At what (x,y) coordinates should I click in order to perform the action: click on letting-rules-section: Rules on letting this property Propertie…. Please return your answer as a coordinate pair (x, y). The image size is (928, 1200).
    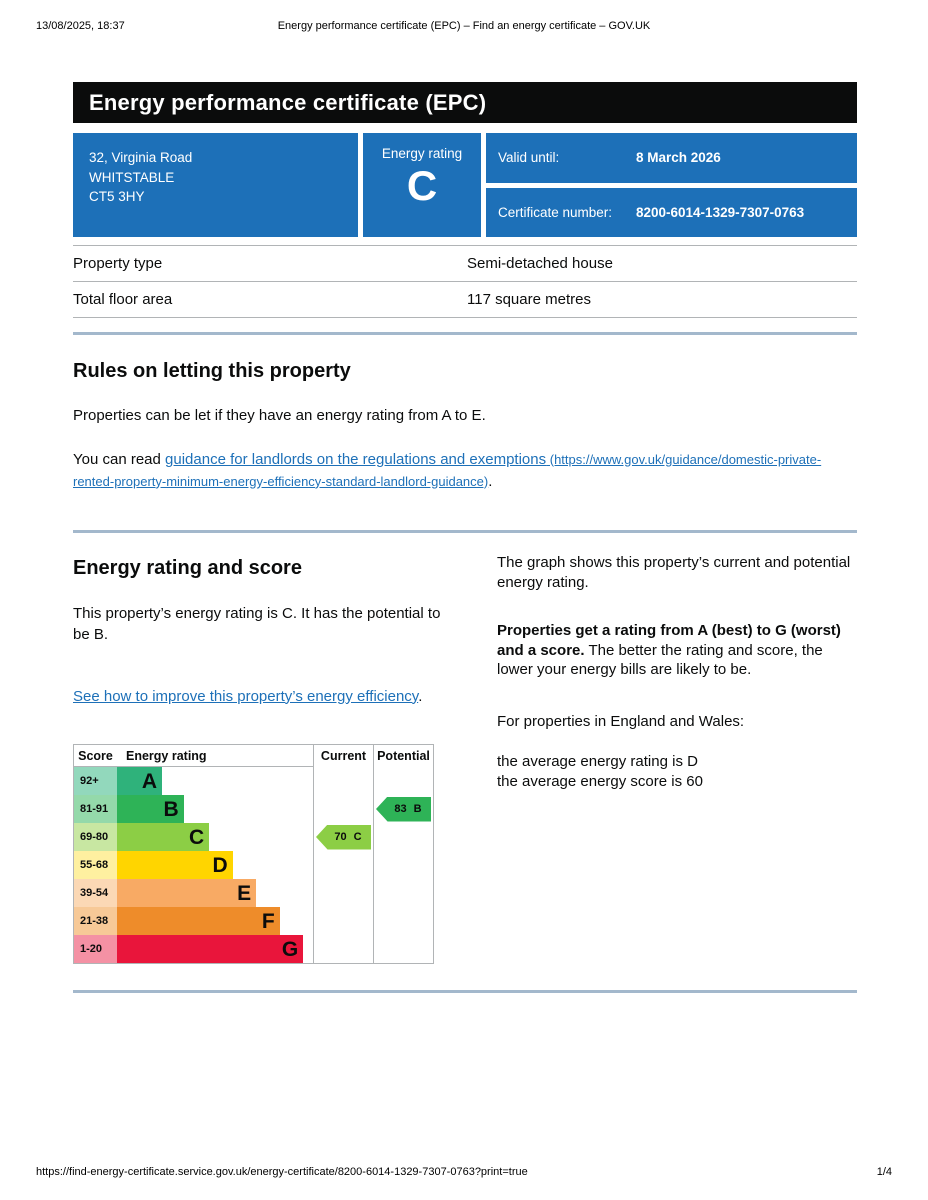
    Looking at the image, I should click on (465, 426).